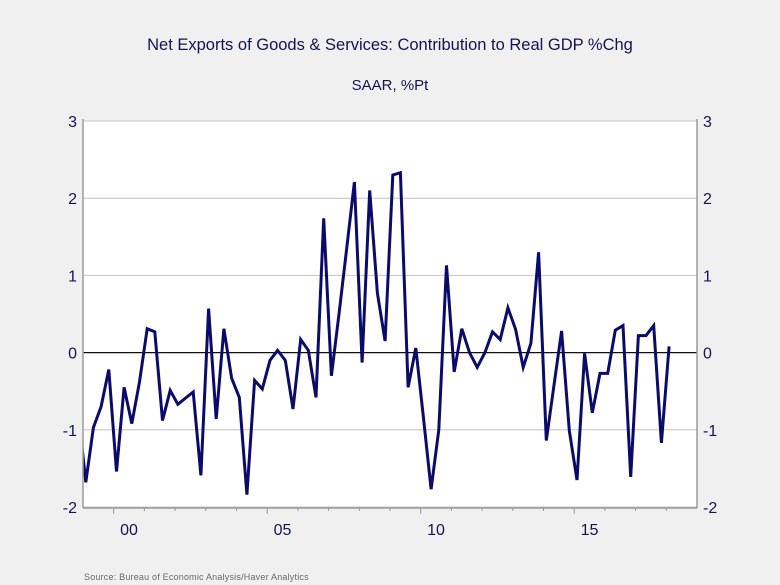 This screenshot has height=585, width=780. What do you see at coordinates (710, 508) in the screenshot?
I see `y-tick-label-right: -2` at bounding box center [710, 508].